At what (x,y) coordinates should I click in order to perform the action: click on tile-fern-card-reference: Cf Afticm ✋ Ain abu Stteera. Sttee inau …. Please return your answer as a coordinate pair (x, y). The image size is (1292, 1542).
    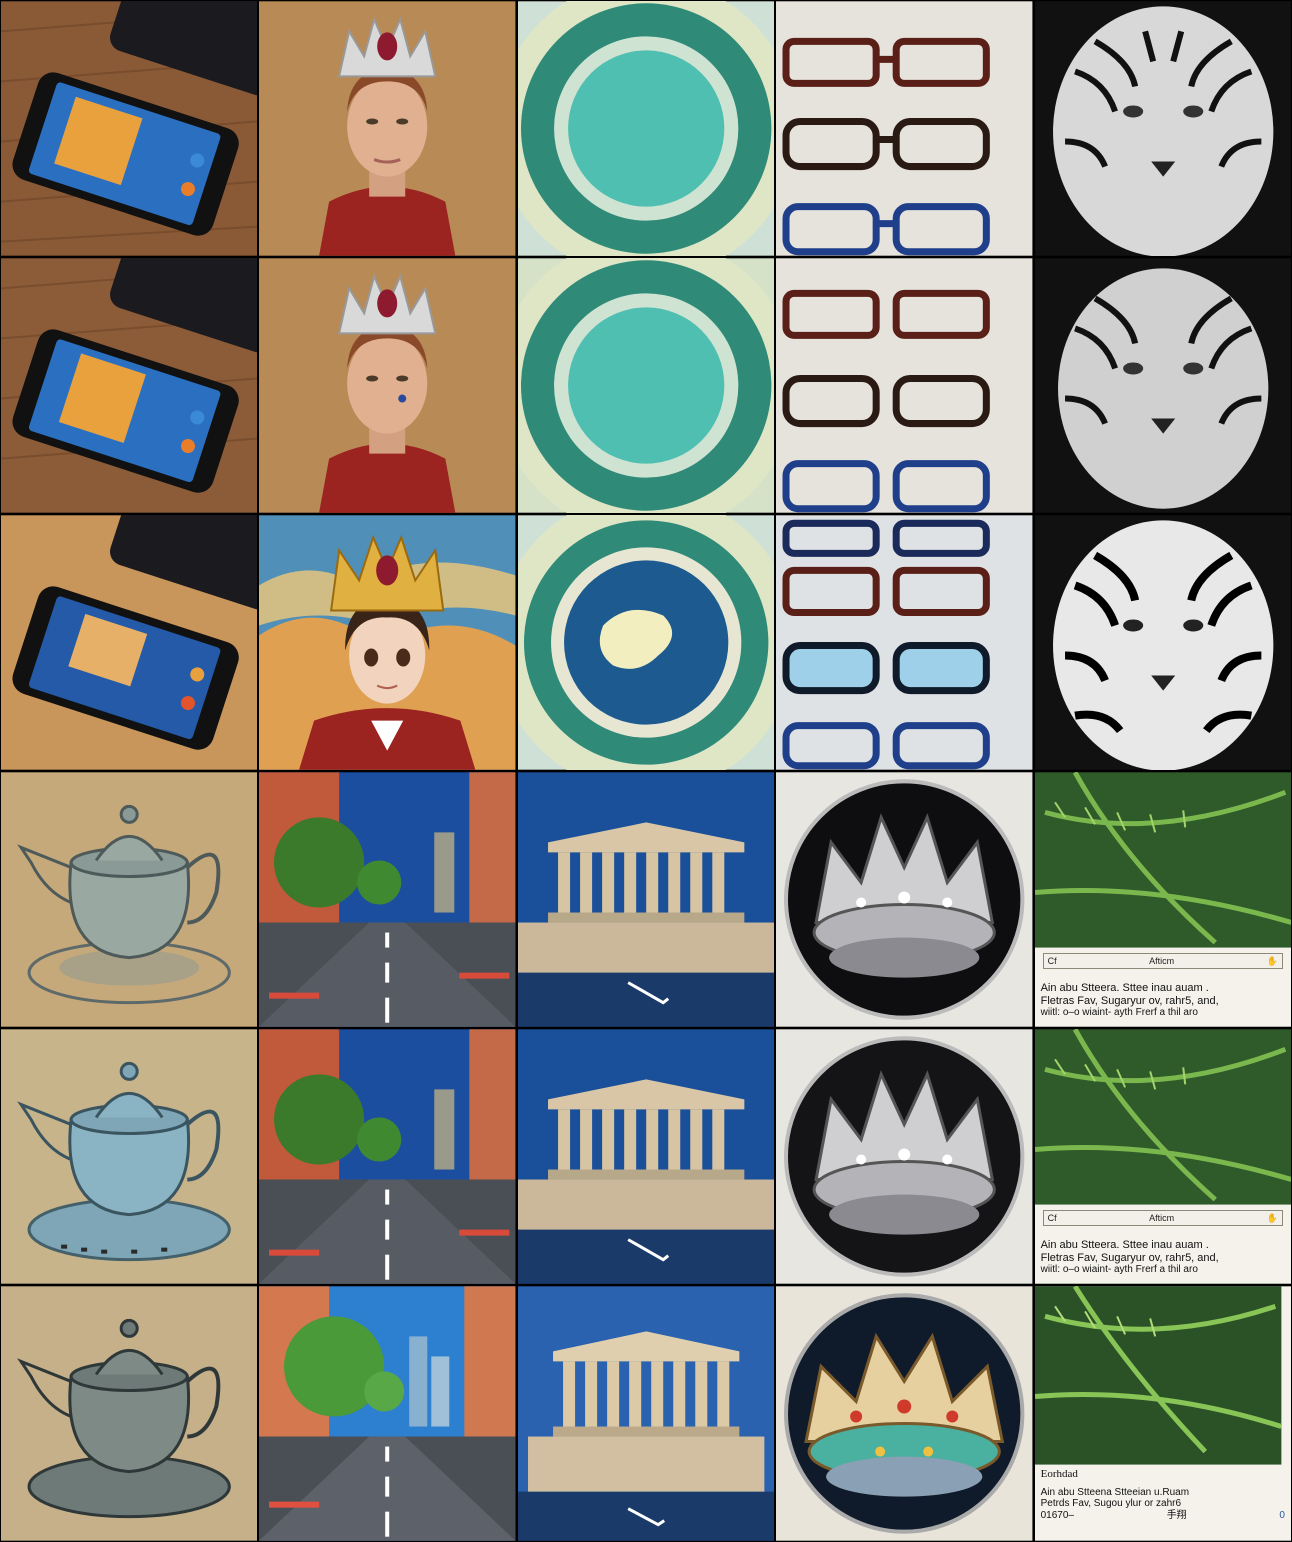
    Looking at the image, I should click on (1162, 899).